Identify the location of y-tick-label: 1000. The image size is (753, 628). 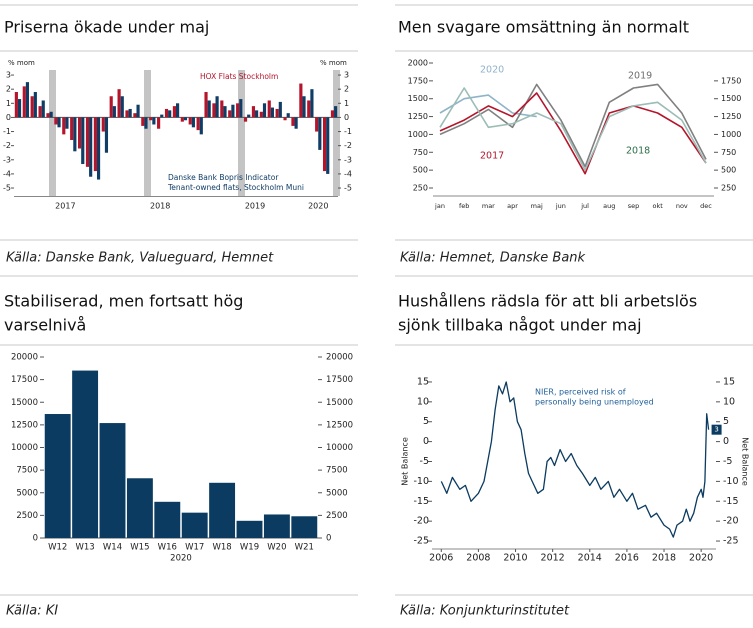
(418, 134).